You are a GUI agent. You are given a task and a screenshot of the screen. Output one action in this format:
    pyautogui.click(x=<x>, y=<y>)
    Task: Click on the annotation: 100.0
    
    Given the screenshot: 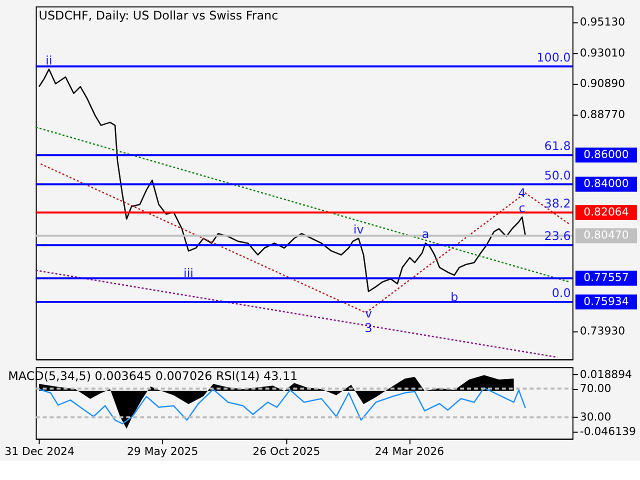 What is the action you would take?
    pyautogui.click(x=553, y=57)
    